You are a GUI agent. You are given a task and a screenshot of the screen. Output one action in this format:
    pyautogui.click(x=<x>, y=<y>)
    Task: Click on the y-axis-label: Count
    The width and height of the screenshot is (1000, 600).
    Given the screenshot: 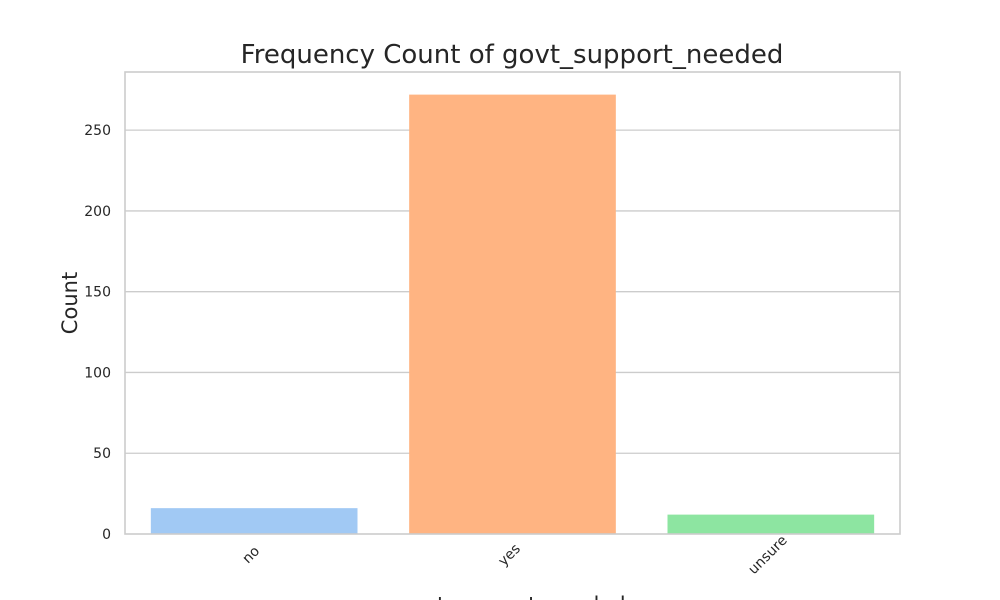 What is the action you would take?
    pyautogui.click(x=70, y=303)
    